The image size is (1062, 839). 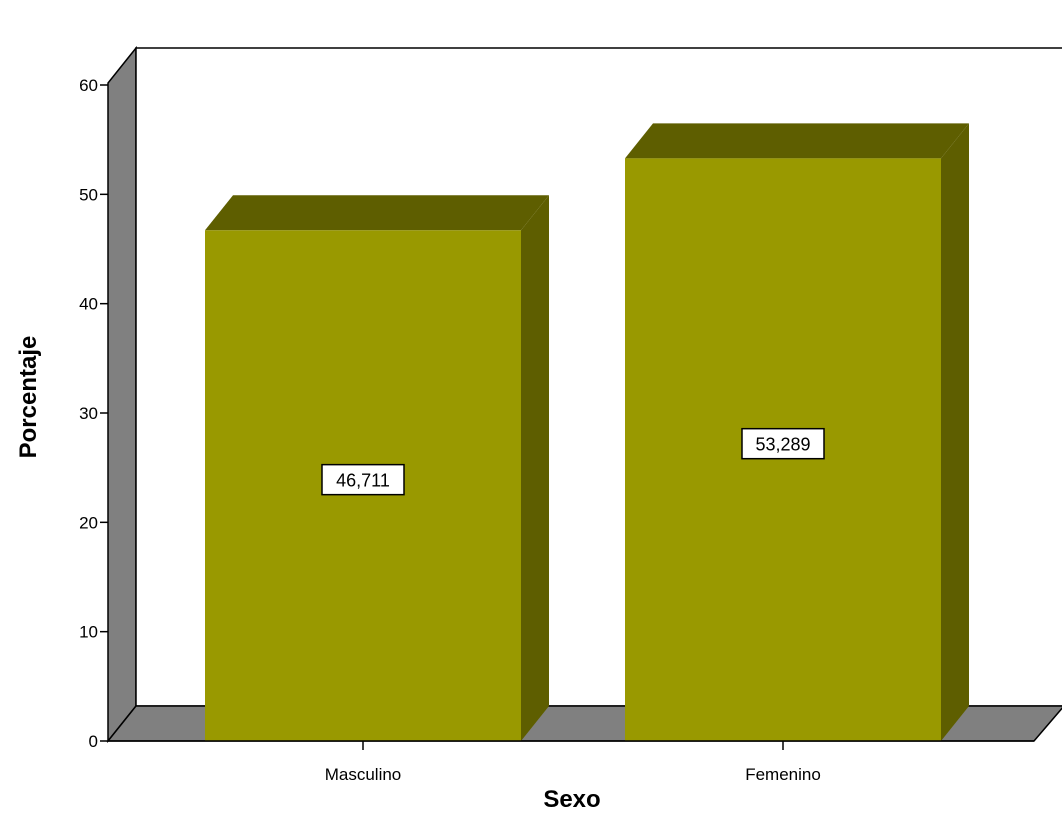 I want to click on y-axis-title: Porcentaje, so click(x=28, y=397).